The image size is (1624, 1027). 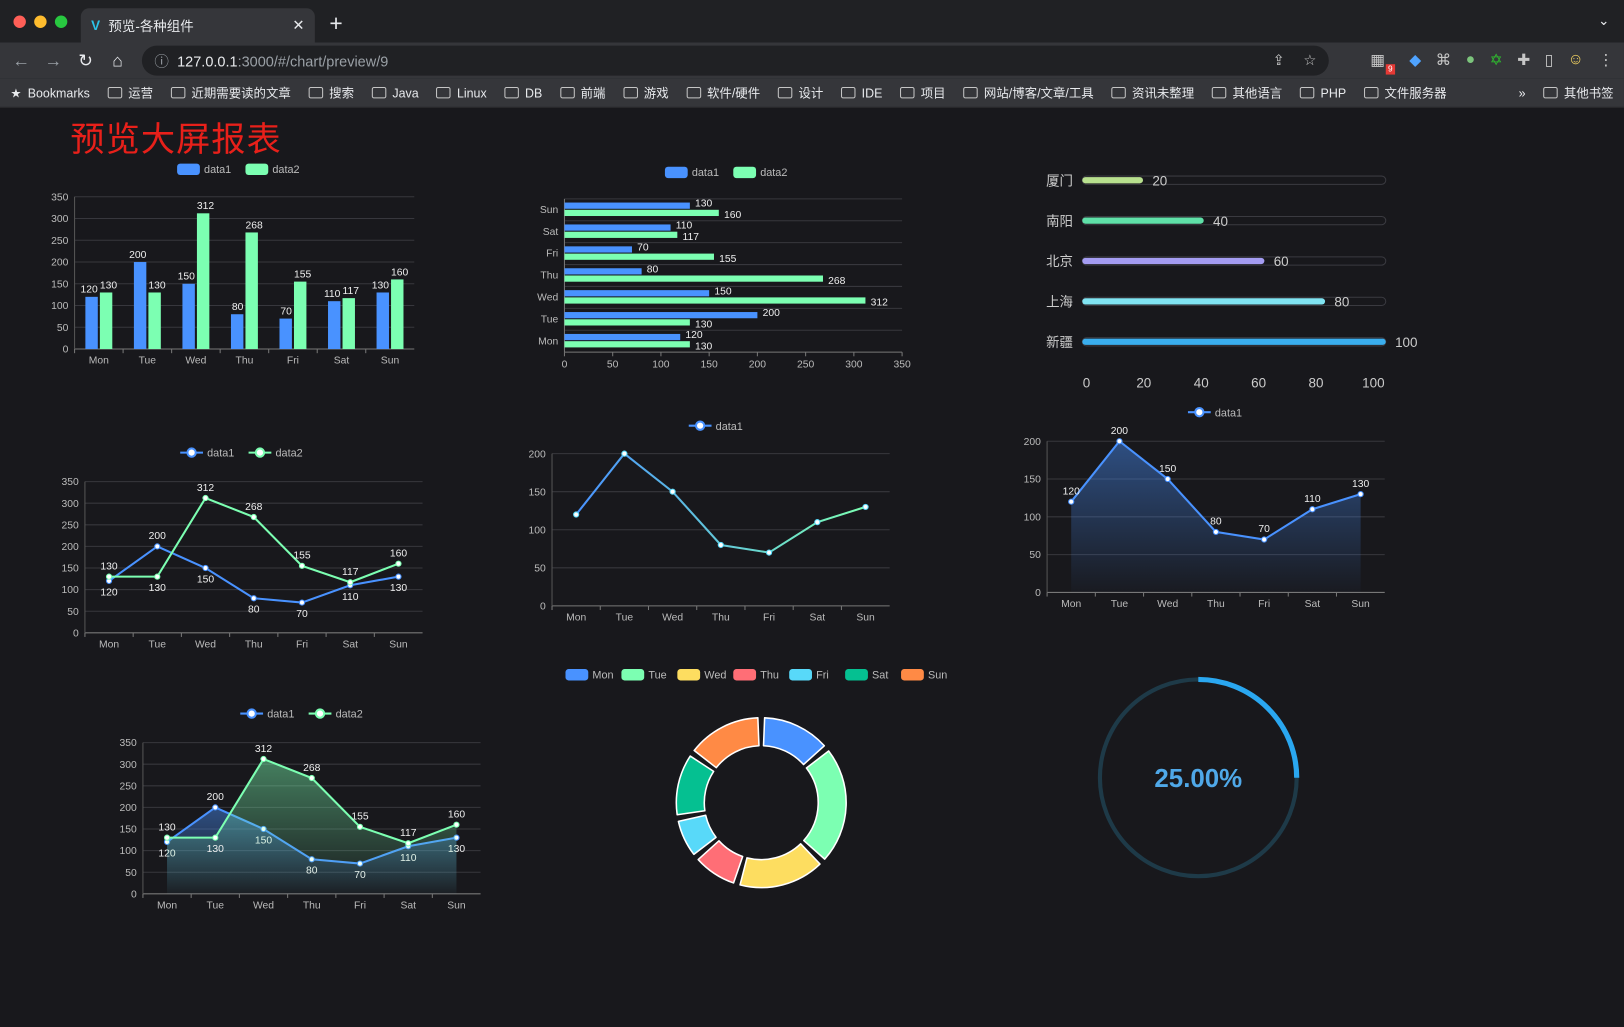 I want to click on puzzle-icon: ✚, so click(x=1524, y=60).